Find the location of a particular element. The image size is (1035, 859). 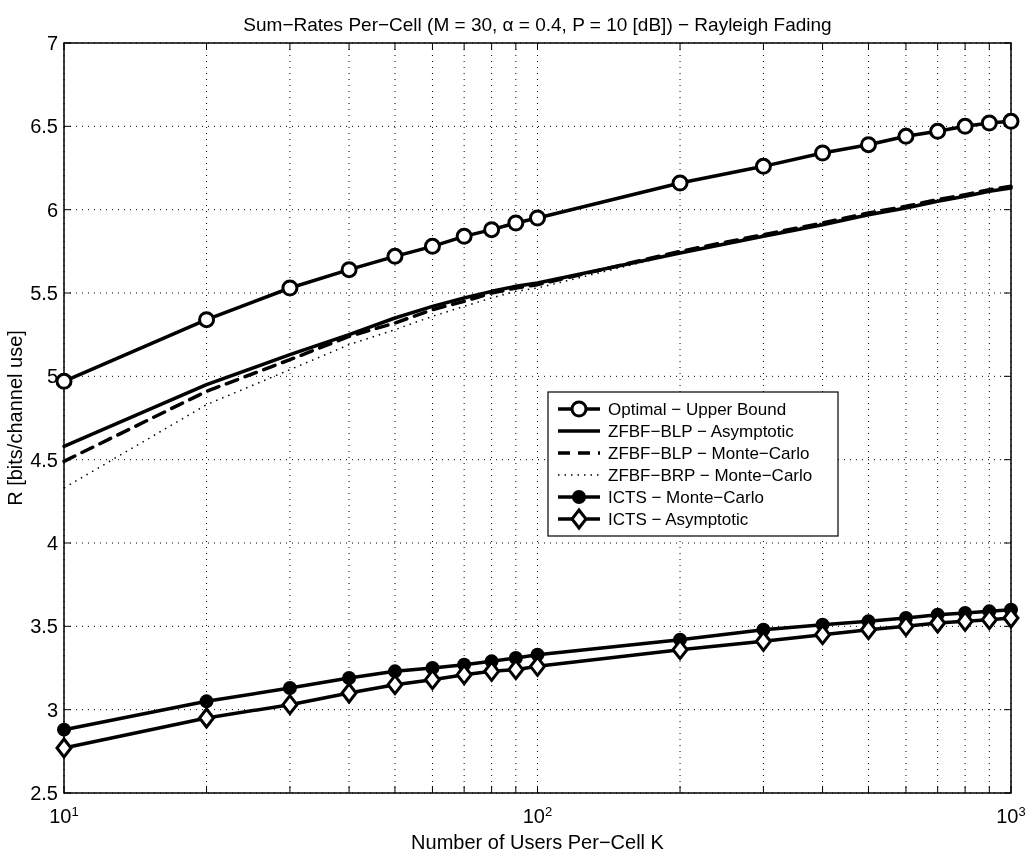

x-axis-title: Number of Users Per−Cell K is located at coordinates (538, 842).